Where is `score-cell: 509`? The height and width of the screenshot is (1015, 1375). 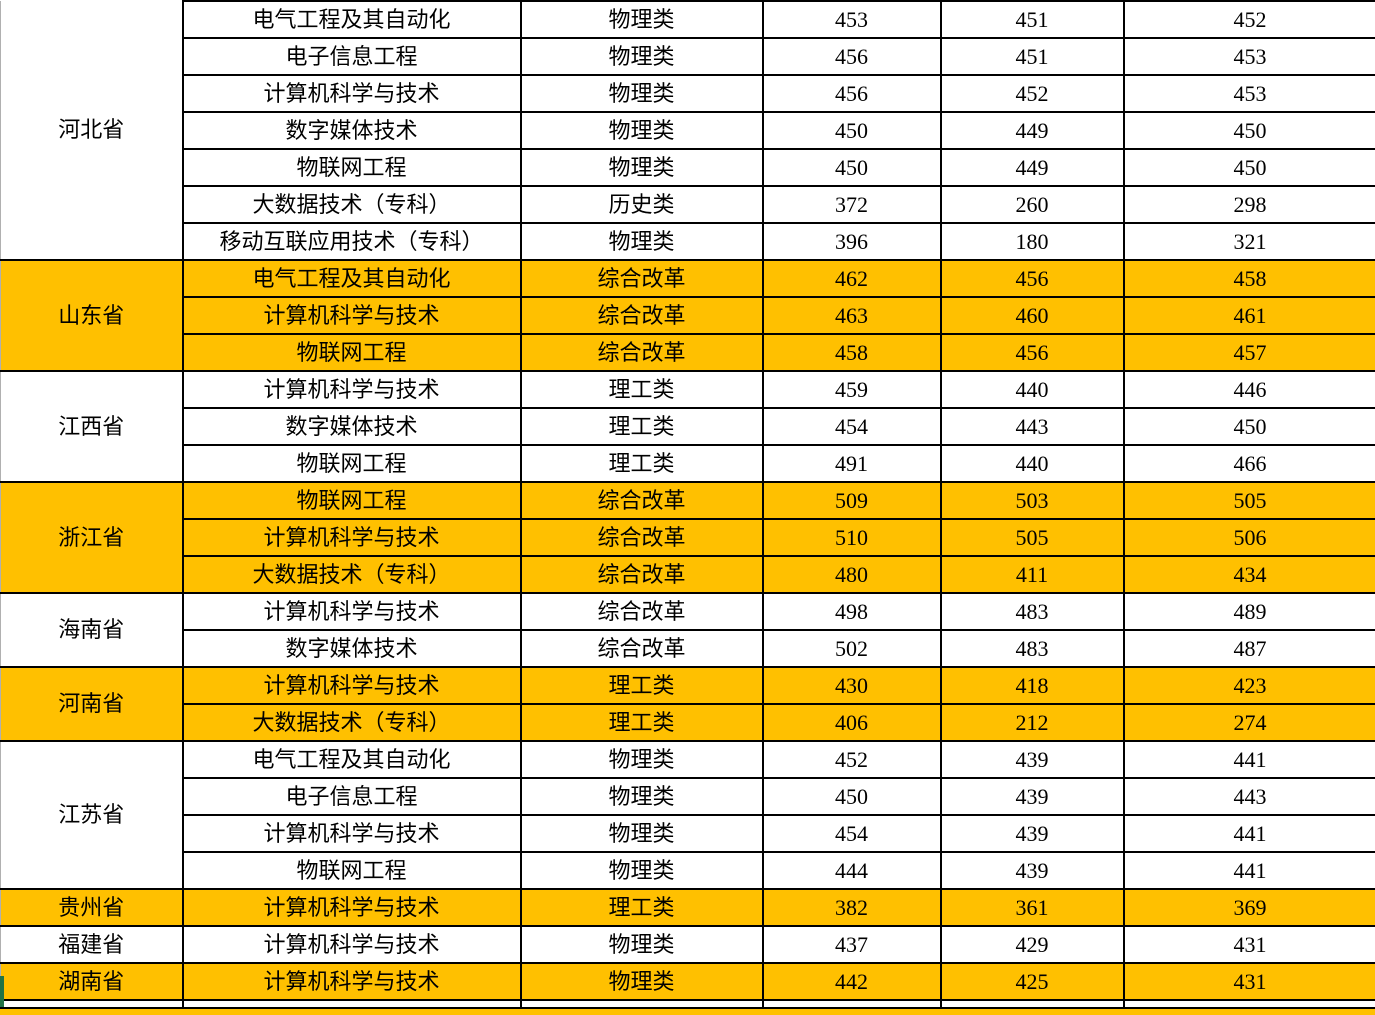 score-cell: 509 is located at coordinates (851, 500).